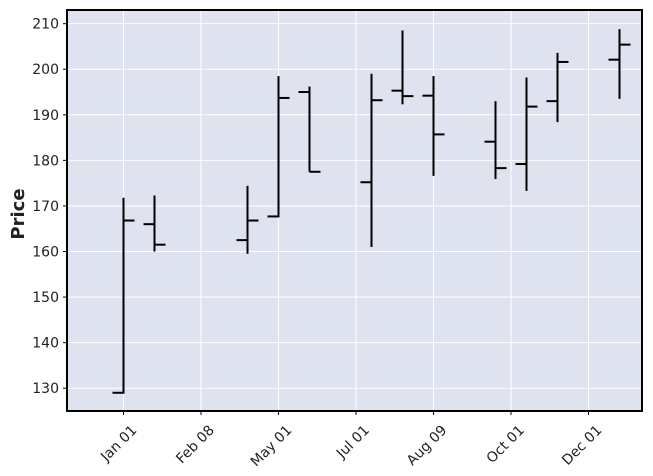  I want to click on y-tick-label: 160, so click(45, 253).